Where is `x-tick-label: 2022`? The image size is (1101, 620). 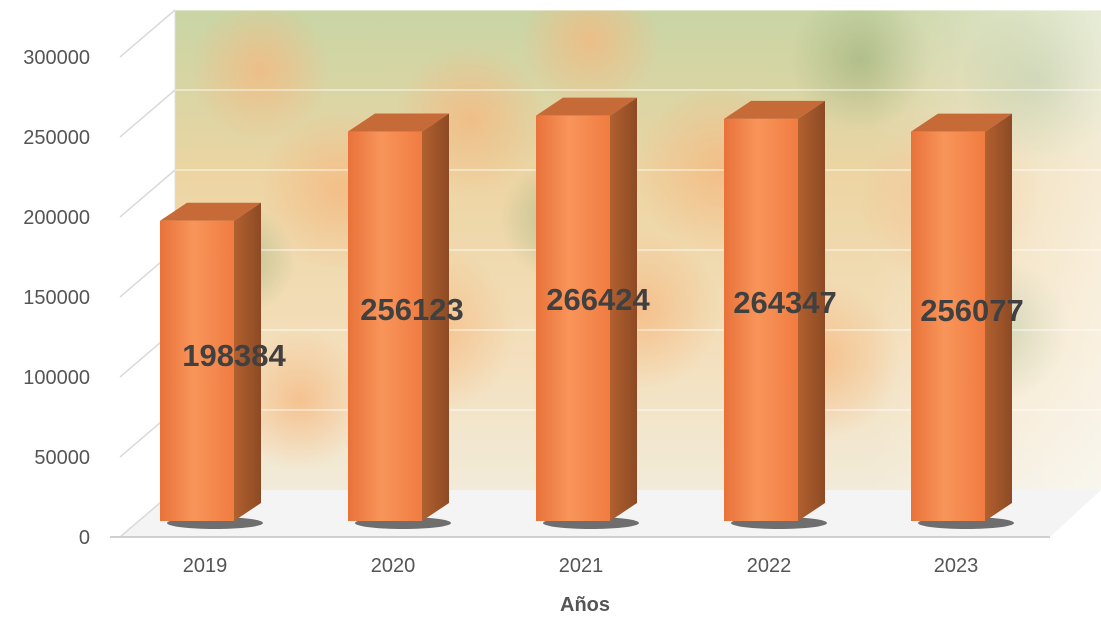 x-tick-label: 2022 is located at coordinates (769, 566).